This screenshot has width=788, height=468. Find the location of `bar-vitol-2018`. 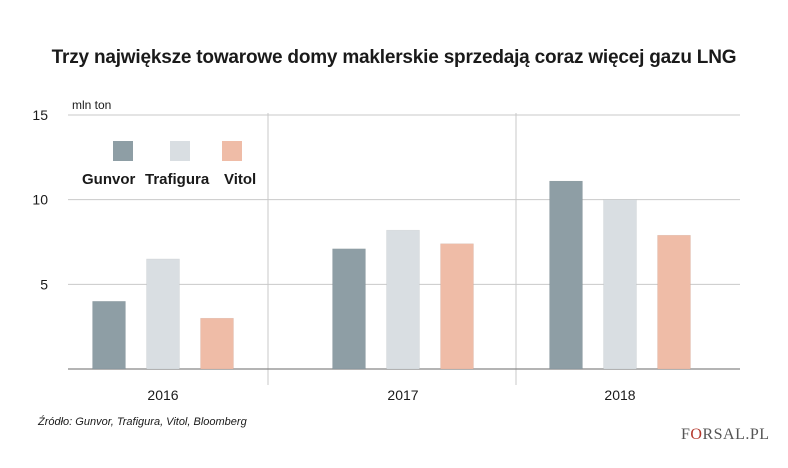

bar-vitol-2018 is located at coordinates (674, 302).